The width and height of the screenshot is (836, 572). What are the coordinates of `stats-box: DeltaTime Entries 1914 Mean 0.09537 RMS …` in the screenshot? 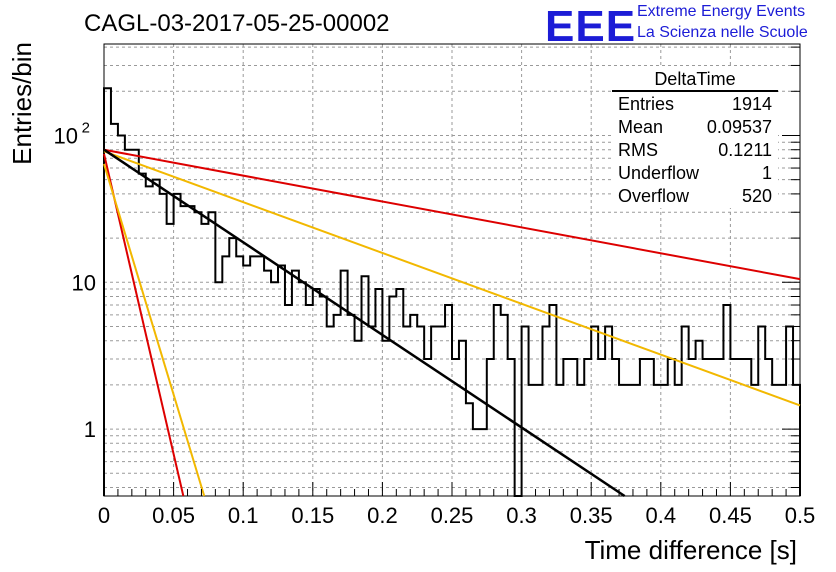 It's located at (695, 138).